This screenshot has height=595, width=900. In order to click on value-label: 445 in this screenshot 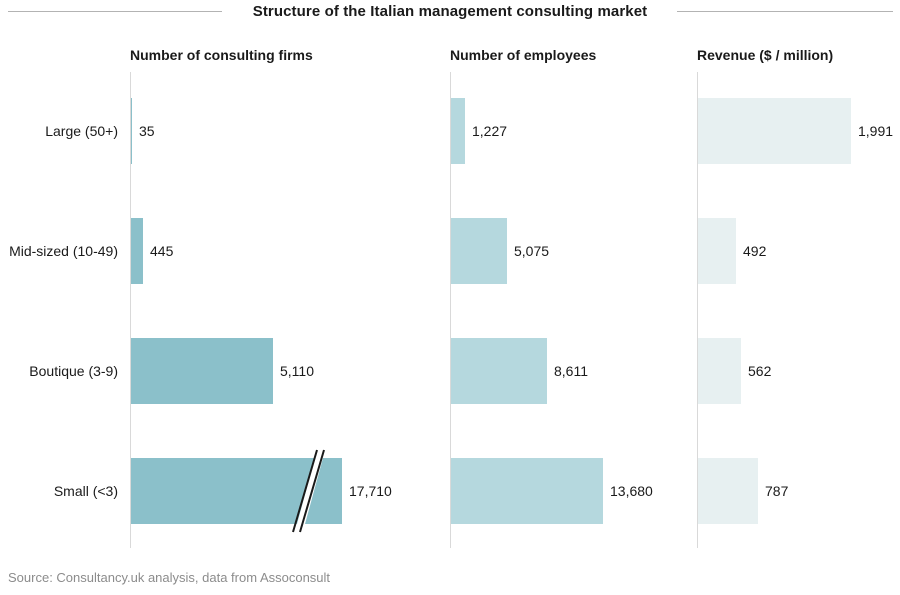, I will do `click(162, 251)`.